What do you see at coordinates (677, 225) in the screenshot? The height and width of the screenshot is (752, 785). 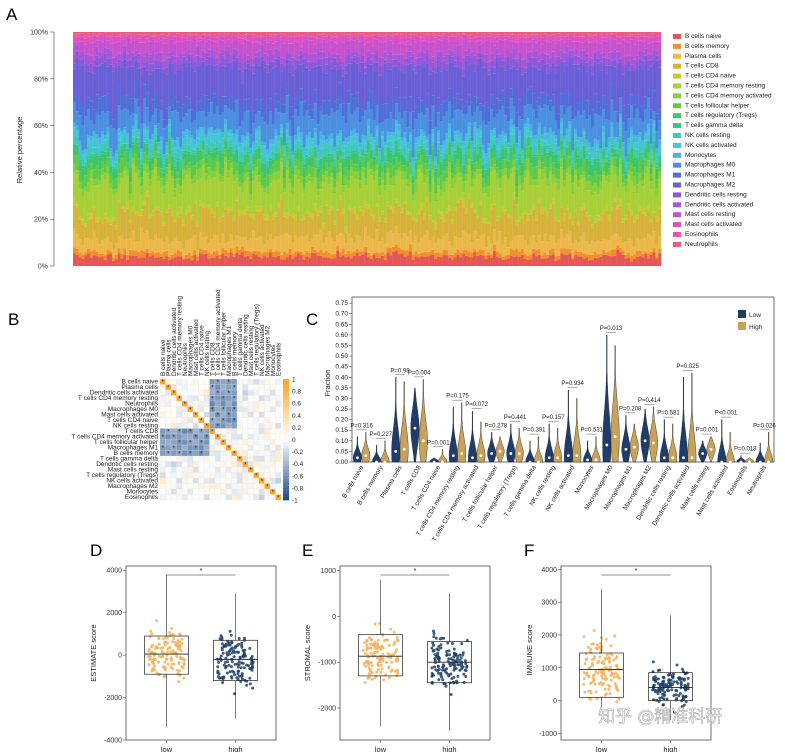 I see `panel-a-legend-swatch` at bounding box center [677, 225].